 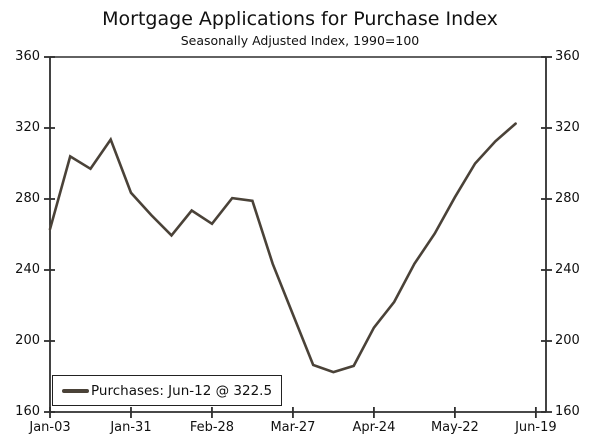 What do you see at coordinates (27, 198) in the screenshot?
I see `y-tick-label-left: 280` at bounding box center [27, 198].